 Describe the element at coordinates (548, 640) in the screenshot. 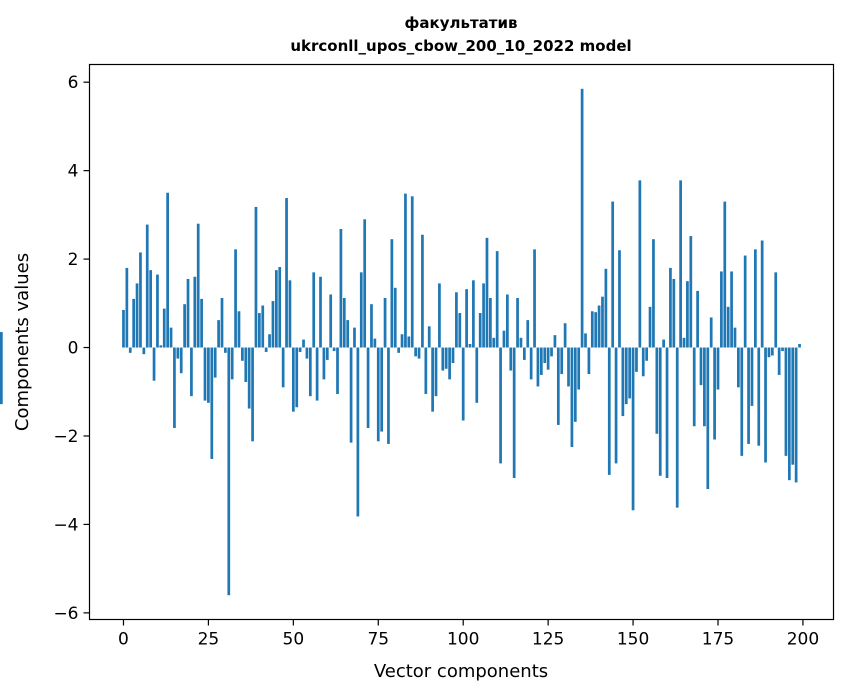

I see `x-tick-label: 125` at that location.